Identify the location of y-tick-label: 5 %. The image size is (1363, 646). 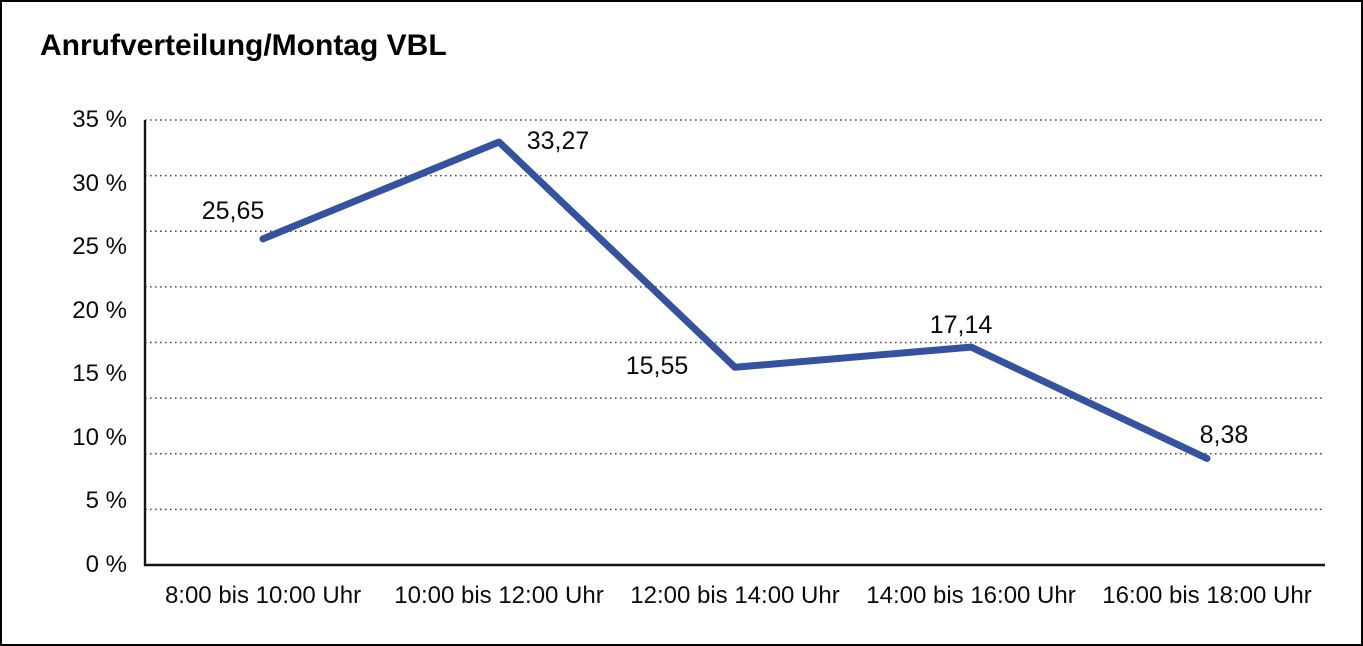
(106, 501).